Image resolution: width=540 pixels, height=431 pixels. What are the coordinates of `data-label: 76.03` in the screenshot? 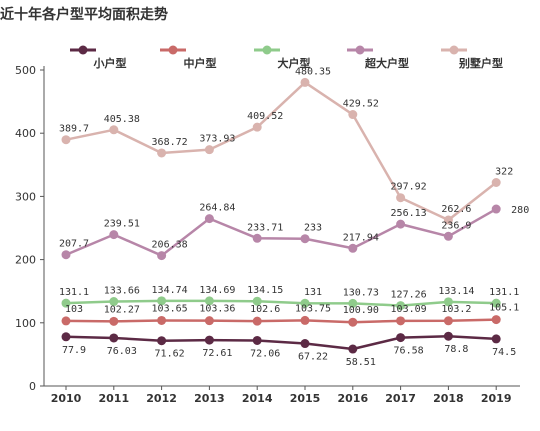 It's located at (122, 351).